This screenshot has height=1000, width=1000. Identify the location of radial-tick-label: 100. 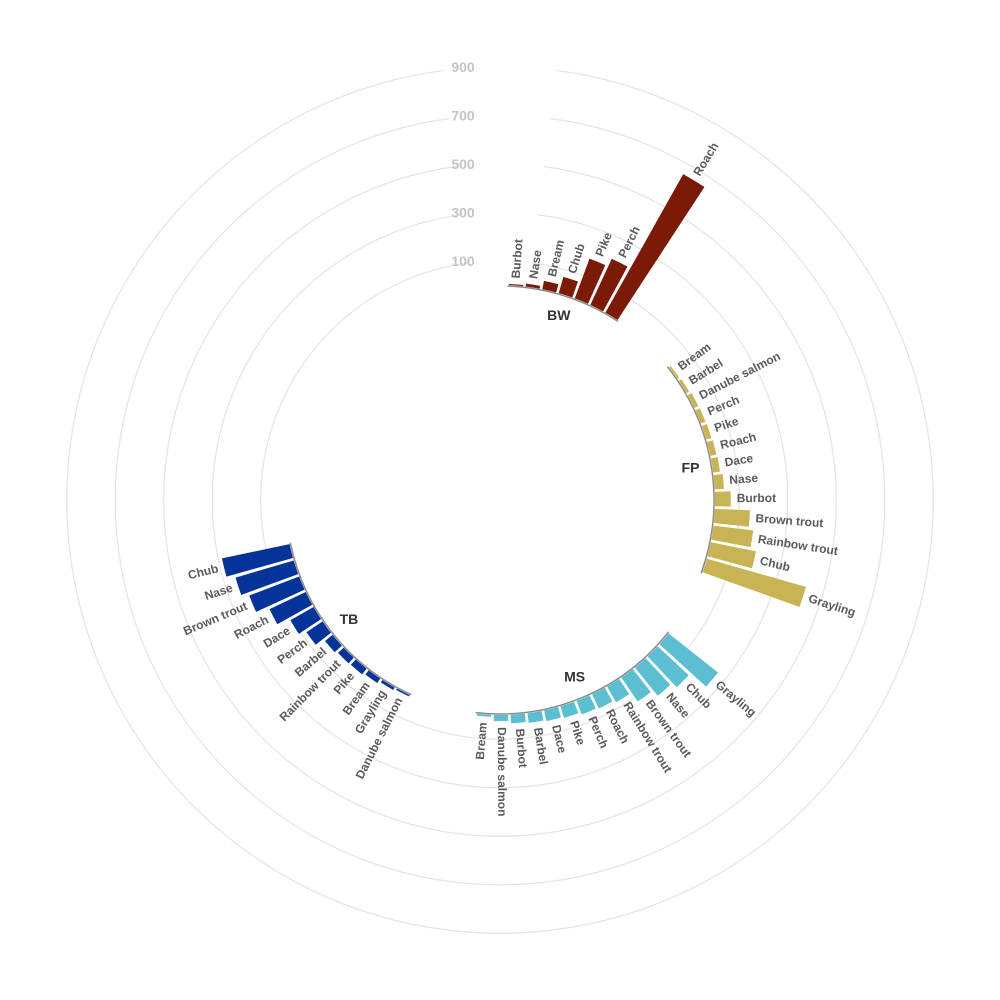
(463, 261).